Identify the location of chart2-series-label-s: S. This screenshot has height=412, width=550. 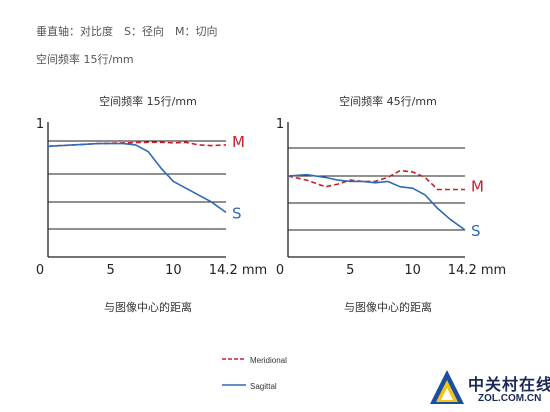
(476, 231).